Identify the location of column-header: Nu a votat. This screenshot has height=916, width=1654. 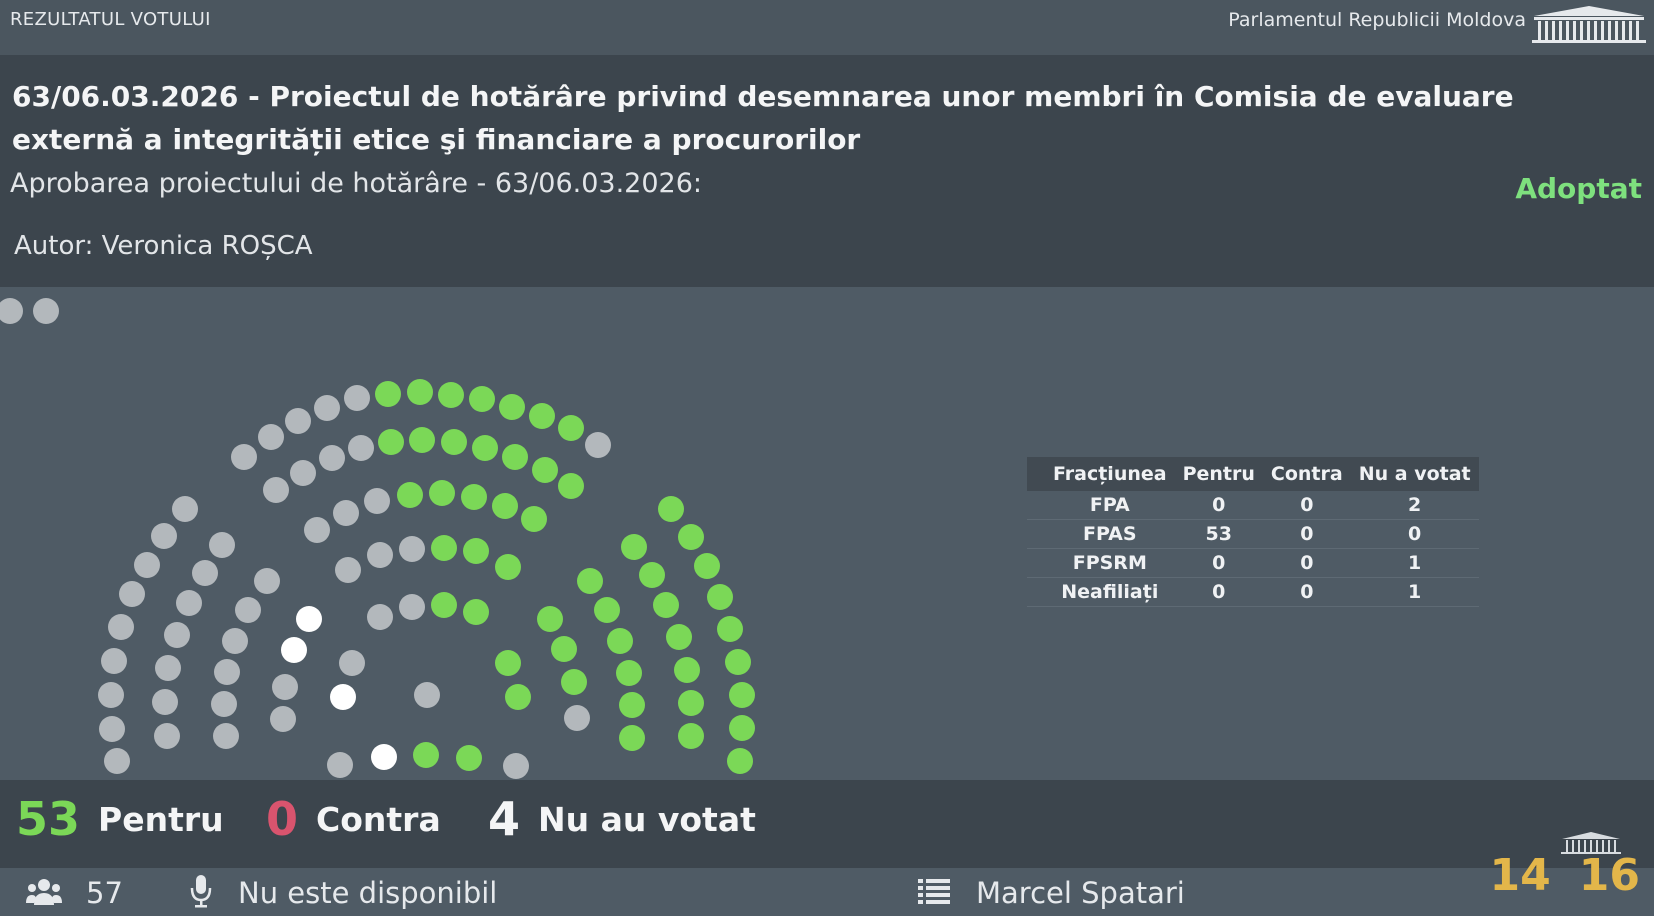
(1414, 474).